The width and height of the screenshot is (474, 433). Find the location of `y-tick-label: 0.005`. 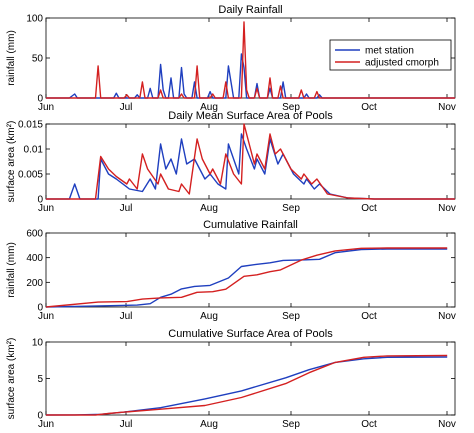

y-tick-label: 0.005 is located at coordinates (30, 175).